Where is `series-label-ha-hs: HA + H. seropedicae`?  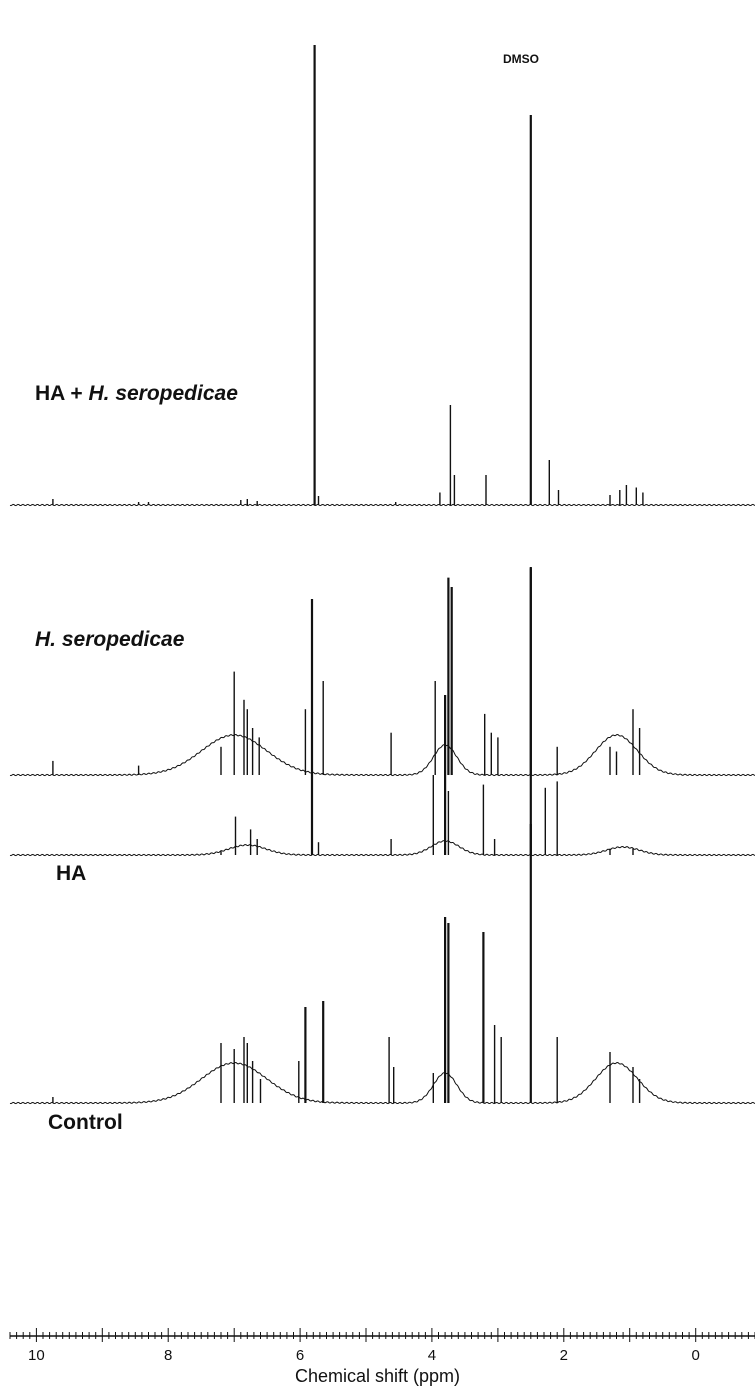
series-label-ha-hs: HA + H. seropedicae is located at coordinates (136, 393).